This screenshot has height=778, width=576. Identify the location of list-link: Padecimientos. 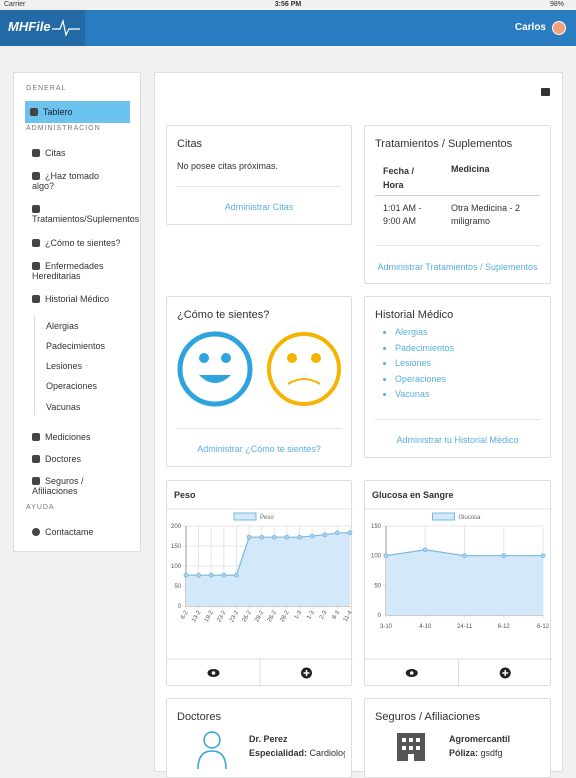
(424, 349).